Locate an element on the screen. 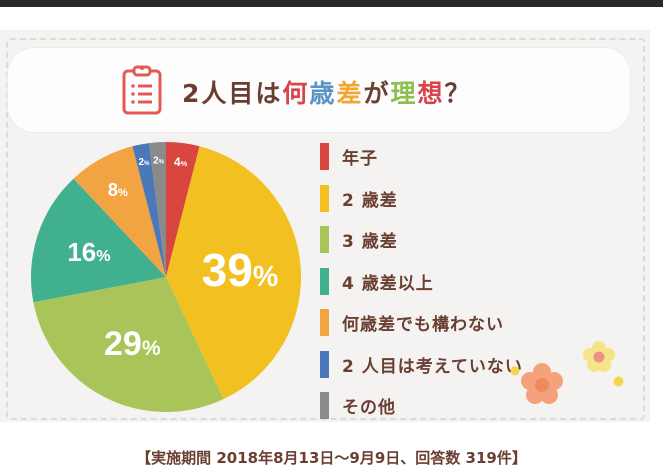  chart-title: 2人目は何歳差が理想？ is located at coordinates (327, 92).